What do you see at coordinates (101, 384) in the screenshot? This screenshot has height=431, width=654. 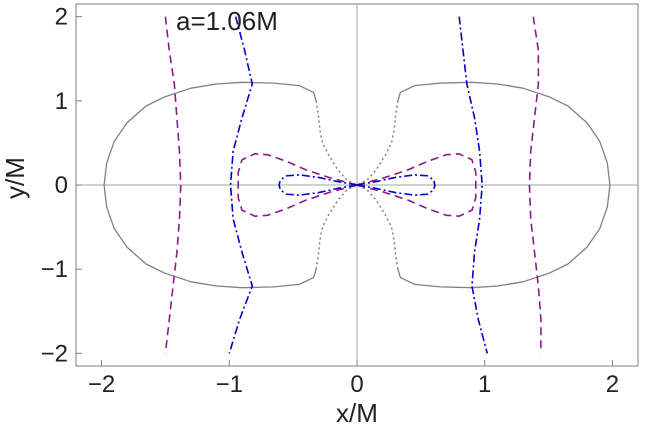 I see `x-tick-label: −2` at bounding box center [101, 384].